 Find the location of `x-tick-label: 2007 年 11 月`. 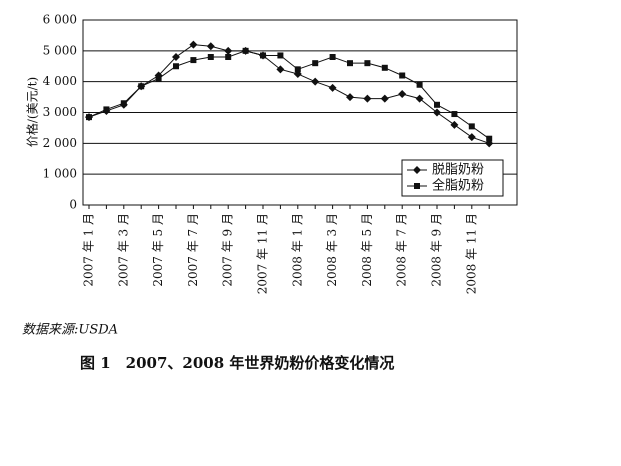

x-tick-label: 2007 年 11 月 is located at coordinates (263, 253).